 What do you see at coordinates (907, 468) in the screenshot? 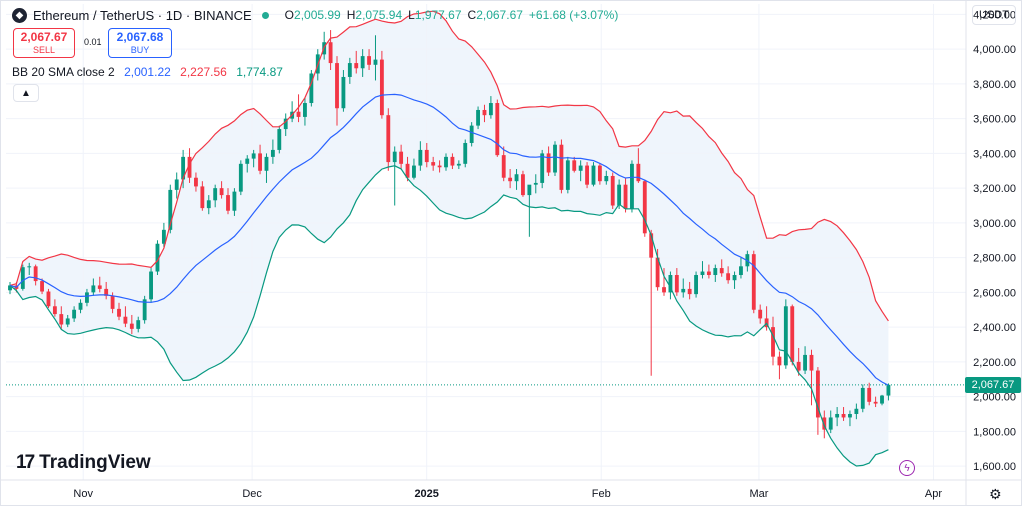
I see `lightning-icon: ϟ` at bounding box center [907, 468].